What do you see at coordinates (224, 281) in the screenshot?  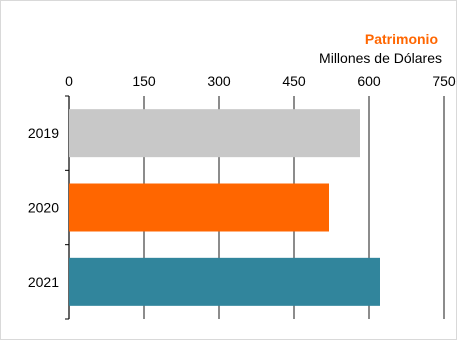 I see `bar-2021` at bounding box center [224, 281].